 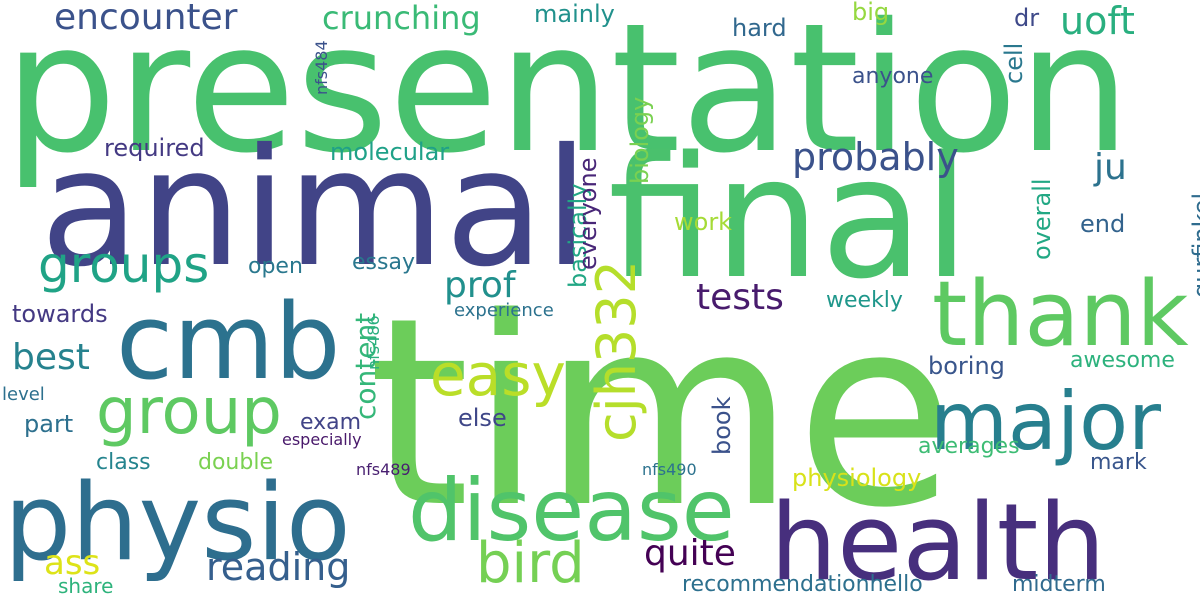 What do you see at coordinates (154, 148) in the screenshot?
I see `word-required: required` at bounding box center [154, 148].